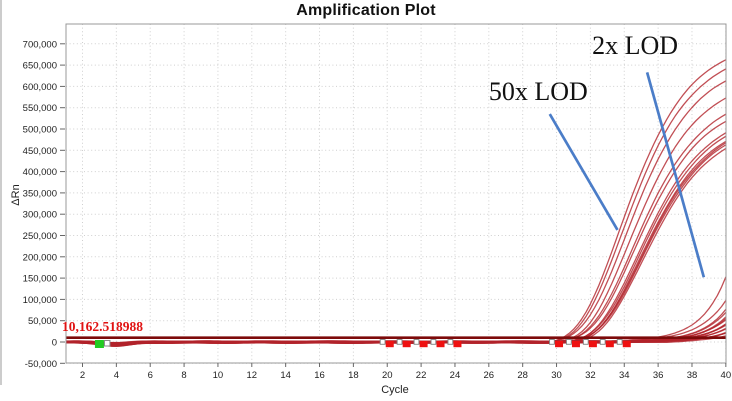 This screenshot has width=732, height=401. Describe the element at coordinates (590, 375) in the screenshot. I see `x-tick-label: 32` at that location.